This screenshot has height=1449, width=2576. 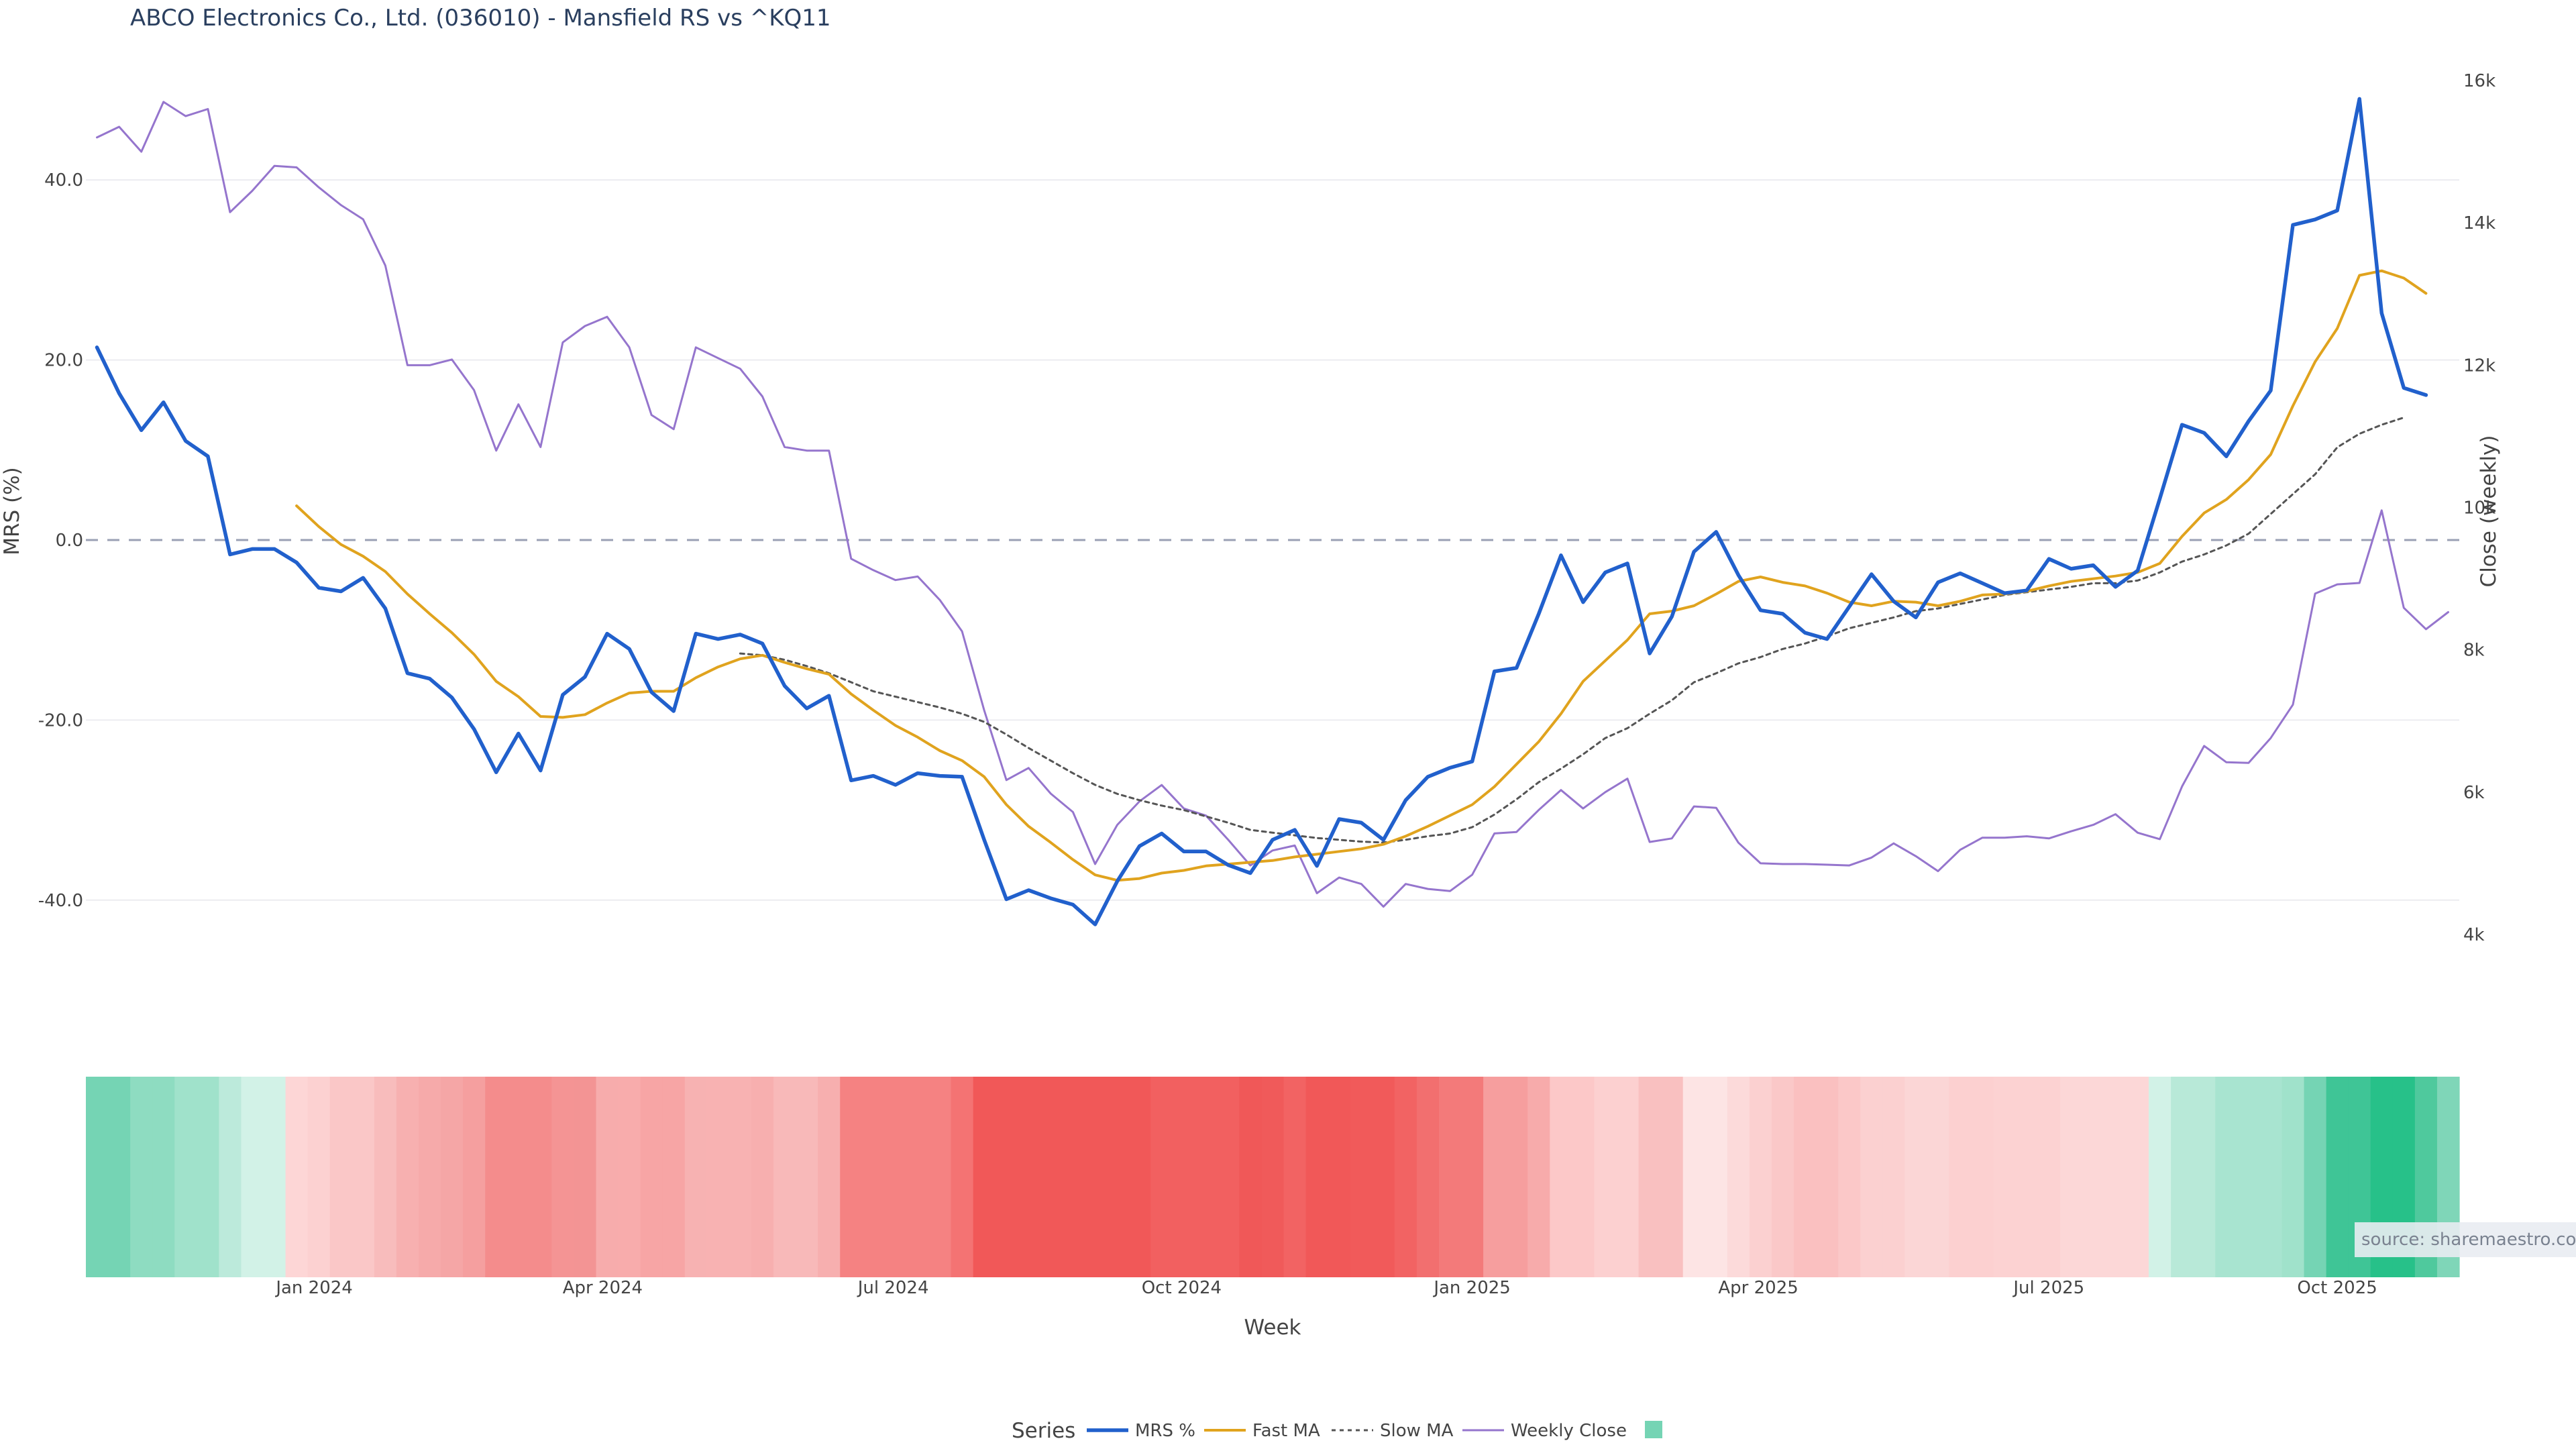 What do you see at coordinates (2337, 1288) in the screenshot?
I see `x-tick-label: Oct 2025` at bounding box center [2337, 1288].